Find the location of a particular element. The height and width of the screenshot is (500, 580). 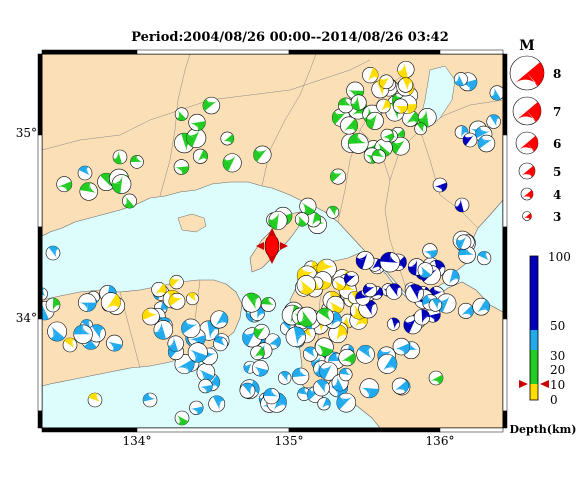

depth-band-deep is located at coordinates (534, 293).